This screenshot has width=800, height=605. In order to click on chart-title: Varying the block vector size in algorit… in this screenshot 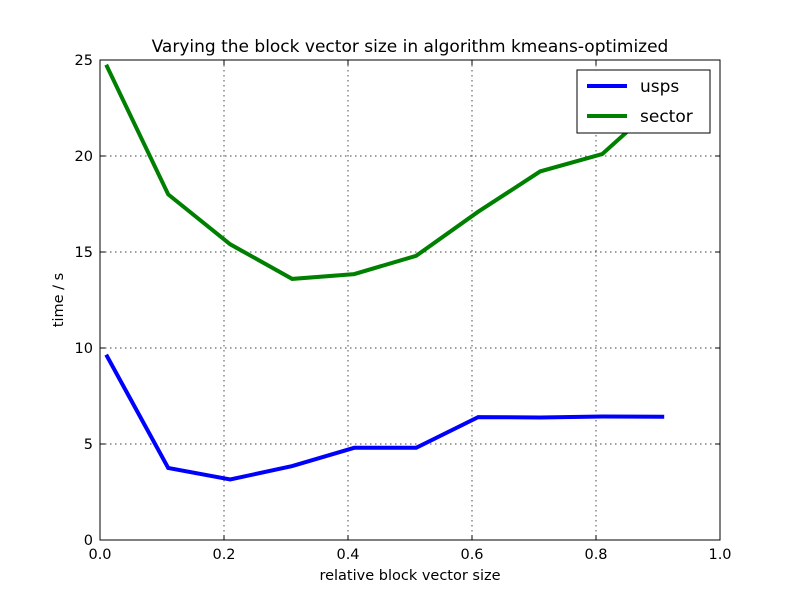, I will do `click(410, 47)`.